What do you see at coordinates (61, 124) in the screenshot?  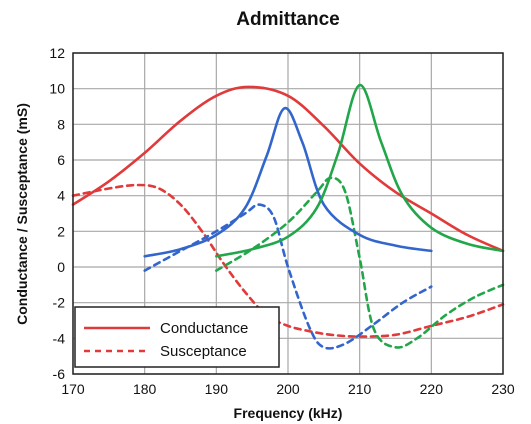 I see `y-tick-label: 8` at bounding box center [61, 124].